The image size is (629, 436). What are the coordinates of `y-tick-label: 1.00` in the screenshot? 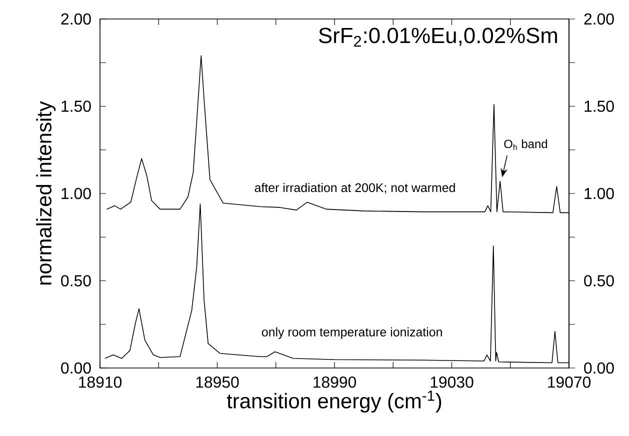 It's located at (76, 194).